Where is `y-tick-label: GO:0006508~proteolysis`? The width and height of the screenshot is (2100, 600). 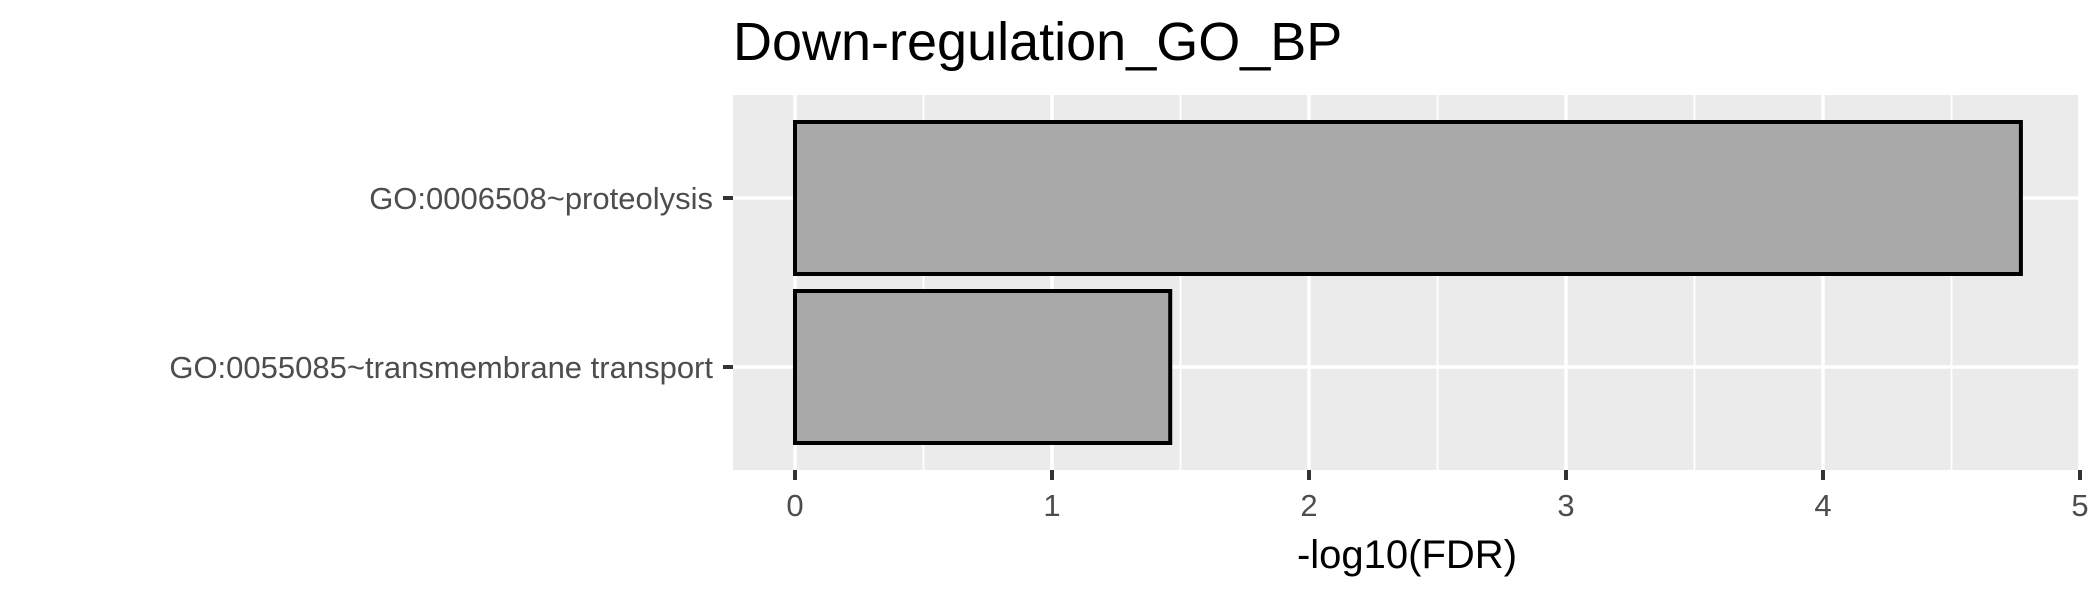 y-tick-label: GO:0006508~proteolysis is located at coordinates (541, 198).